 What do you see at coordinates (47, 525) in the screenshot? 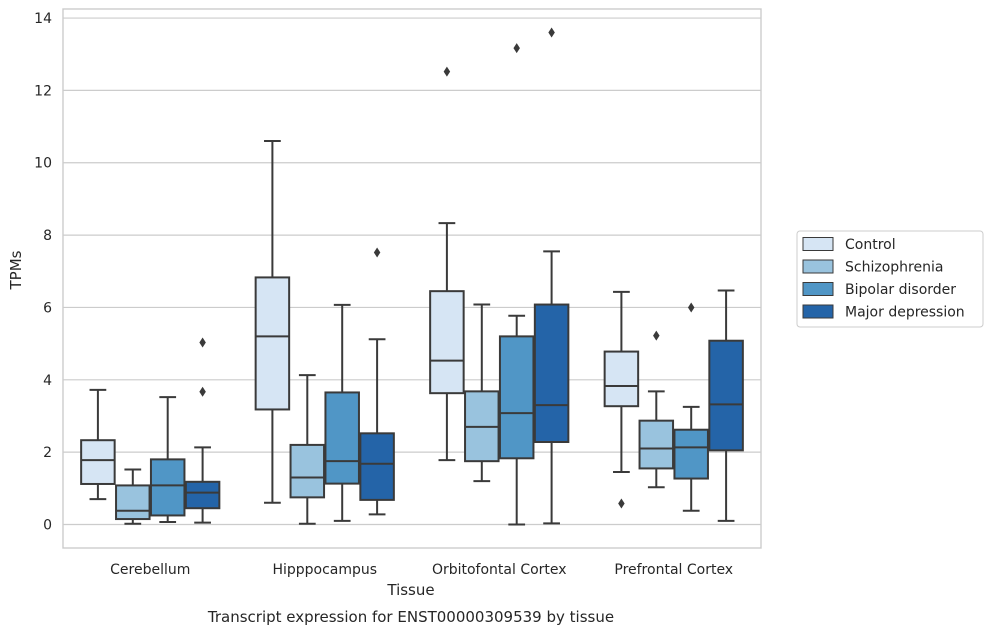
I see `y-tick-label: 0` at bounding box center [47, 525].